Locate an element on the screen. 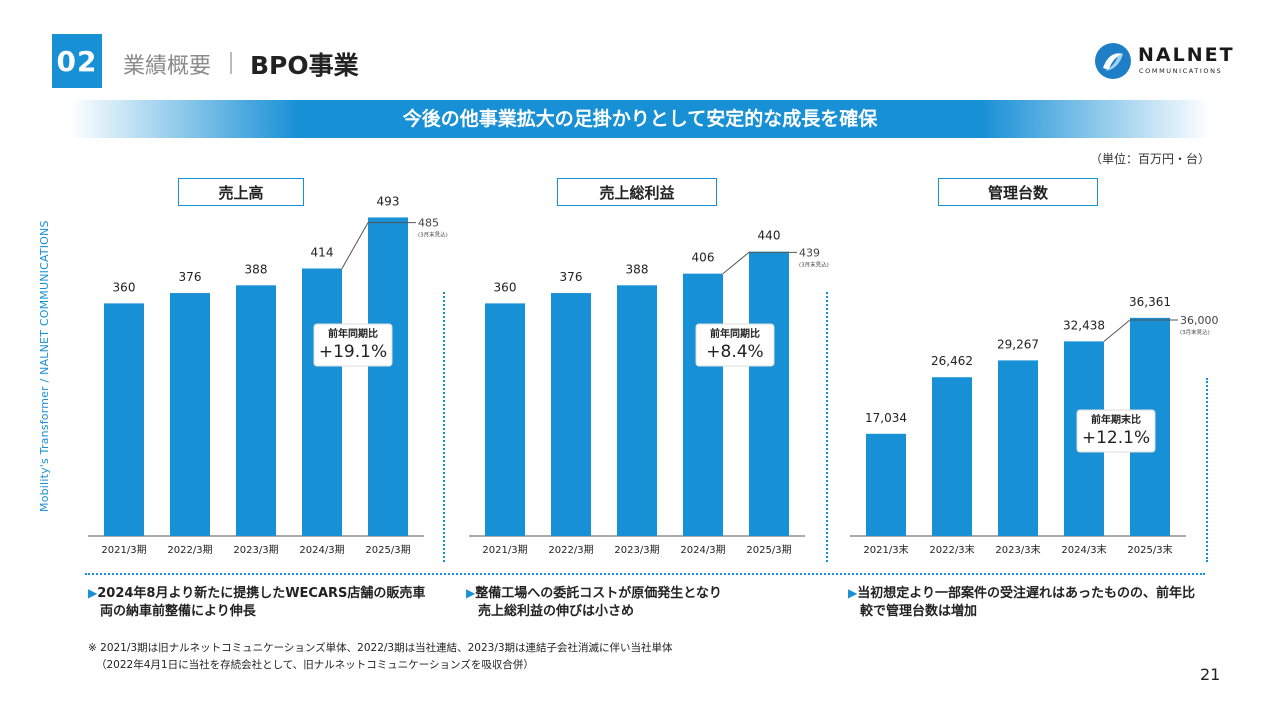 The width and height of the screenshot is (1280, 720). logo-mark-icon is located at coordinates (1113, 61).